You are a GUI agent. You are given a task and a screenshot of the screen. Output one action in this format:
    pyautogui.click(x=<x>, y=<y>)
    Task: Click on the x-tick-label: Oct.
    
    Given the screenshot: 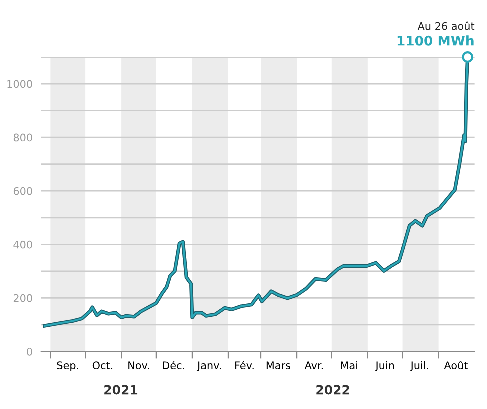 What is the action you would take?
    pyautogui.click(x=102, y=366)
    